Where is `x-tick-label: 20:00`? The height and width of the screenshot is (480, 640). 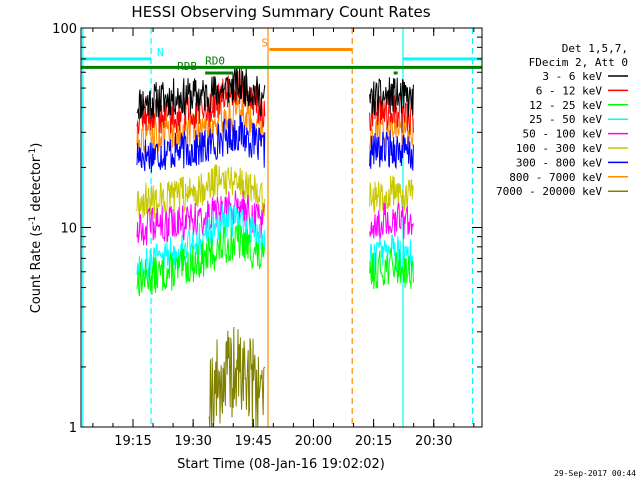 x-tick-label: 20:00 is located at coordinates (313, 441).